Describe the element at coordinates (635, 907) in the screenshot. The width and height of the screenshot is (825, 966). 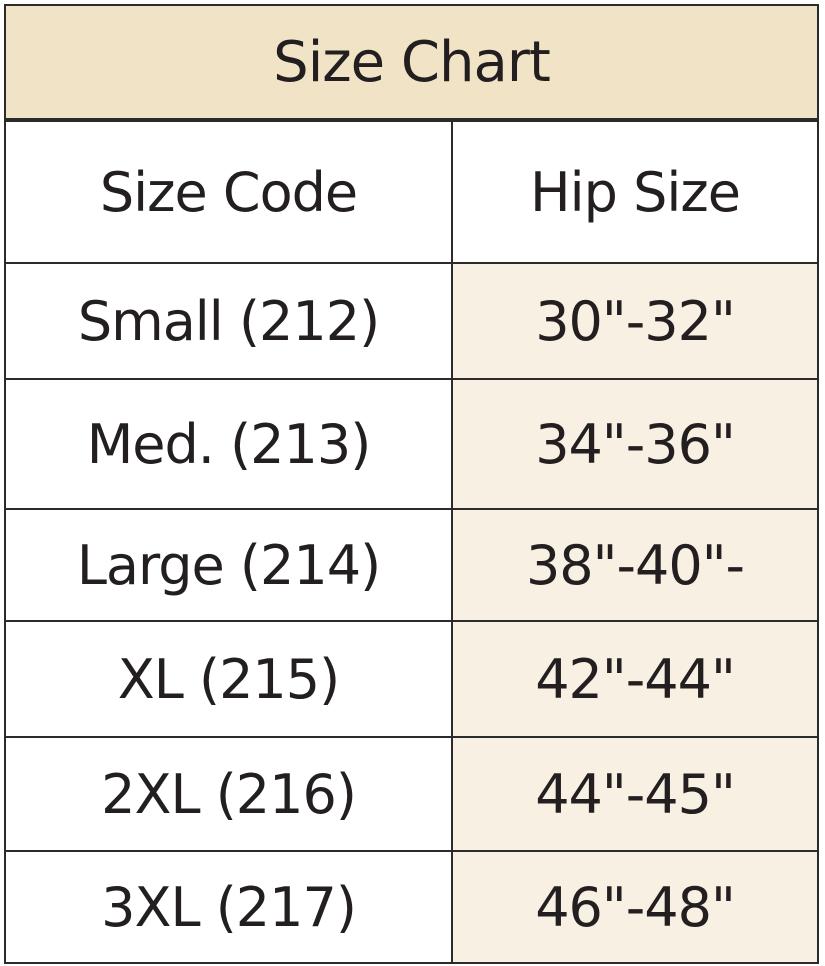
I see `hip-size-cell: 46"-48"` at that location.